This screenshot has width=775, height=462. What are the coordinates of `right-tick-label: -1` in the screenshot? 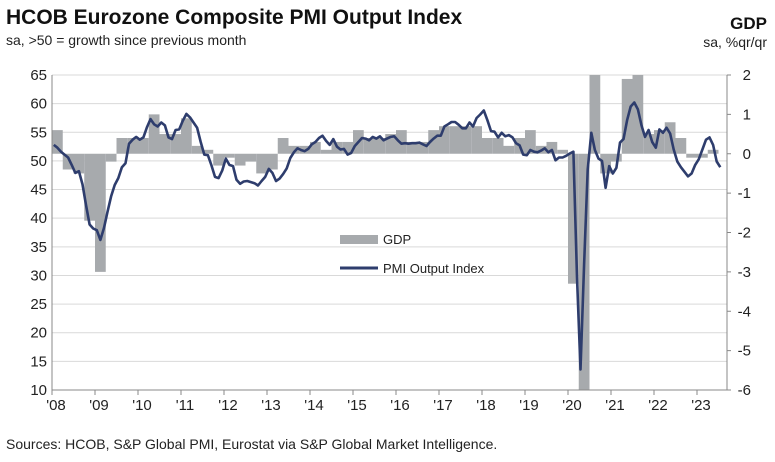 It's located at (744, 193).